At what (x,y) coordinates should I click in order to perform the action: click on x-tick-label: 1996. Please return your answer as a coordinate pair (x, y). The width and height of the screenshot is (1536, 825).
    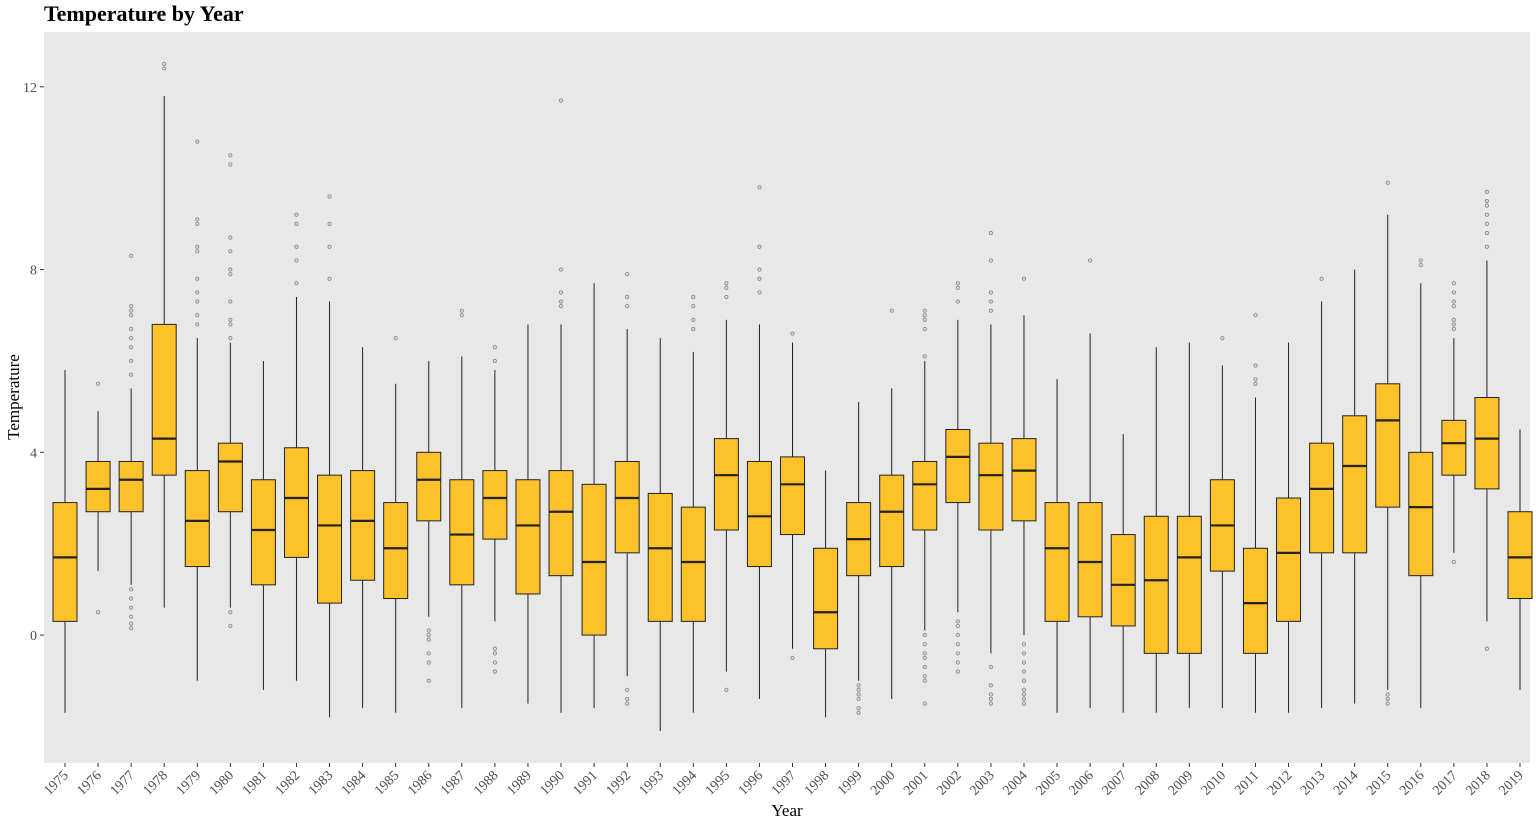
    Looking at the image, I should click on (751, 783).